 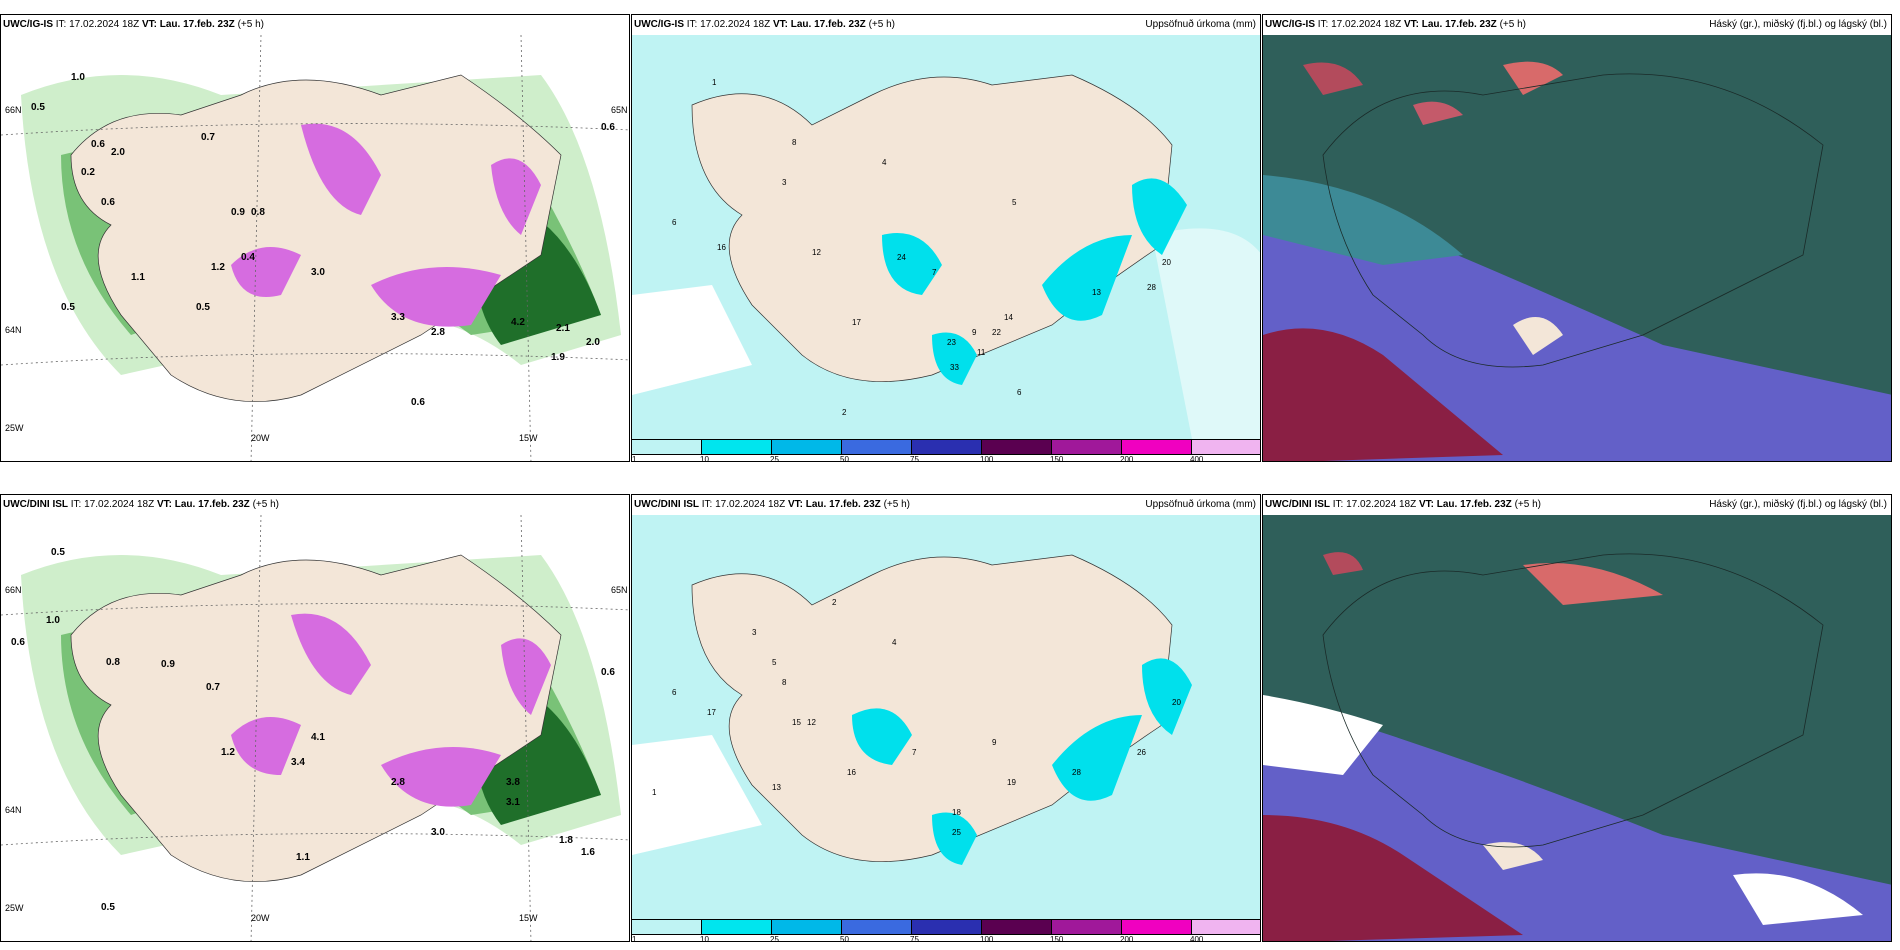 I want to click on scale-tick: 1, so click(x=634, y=938).